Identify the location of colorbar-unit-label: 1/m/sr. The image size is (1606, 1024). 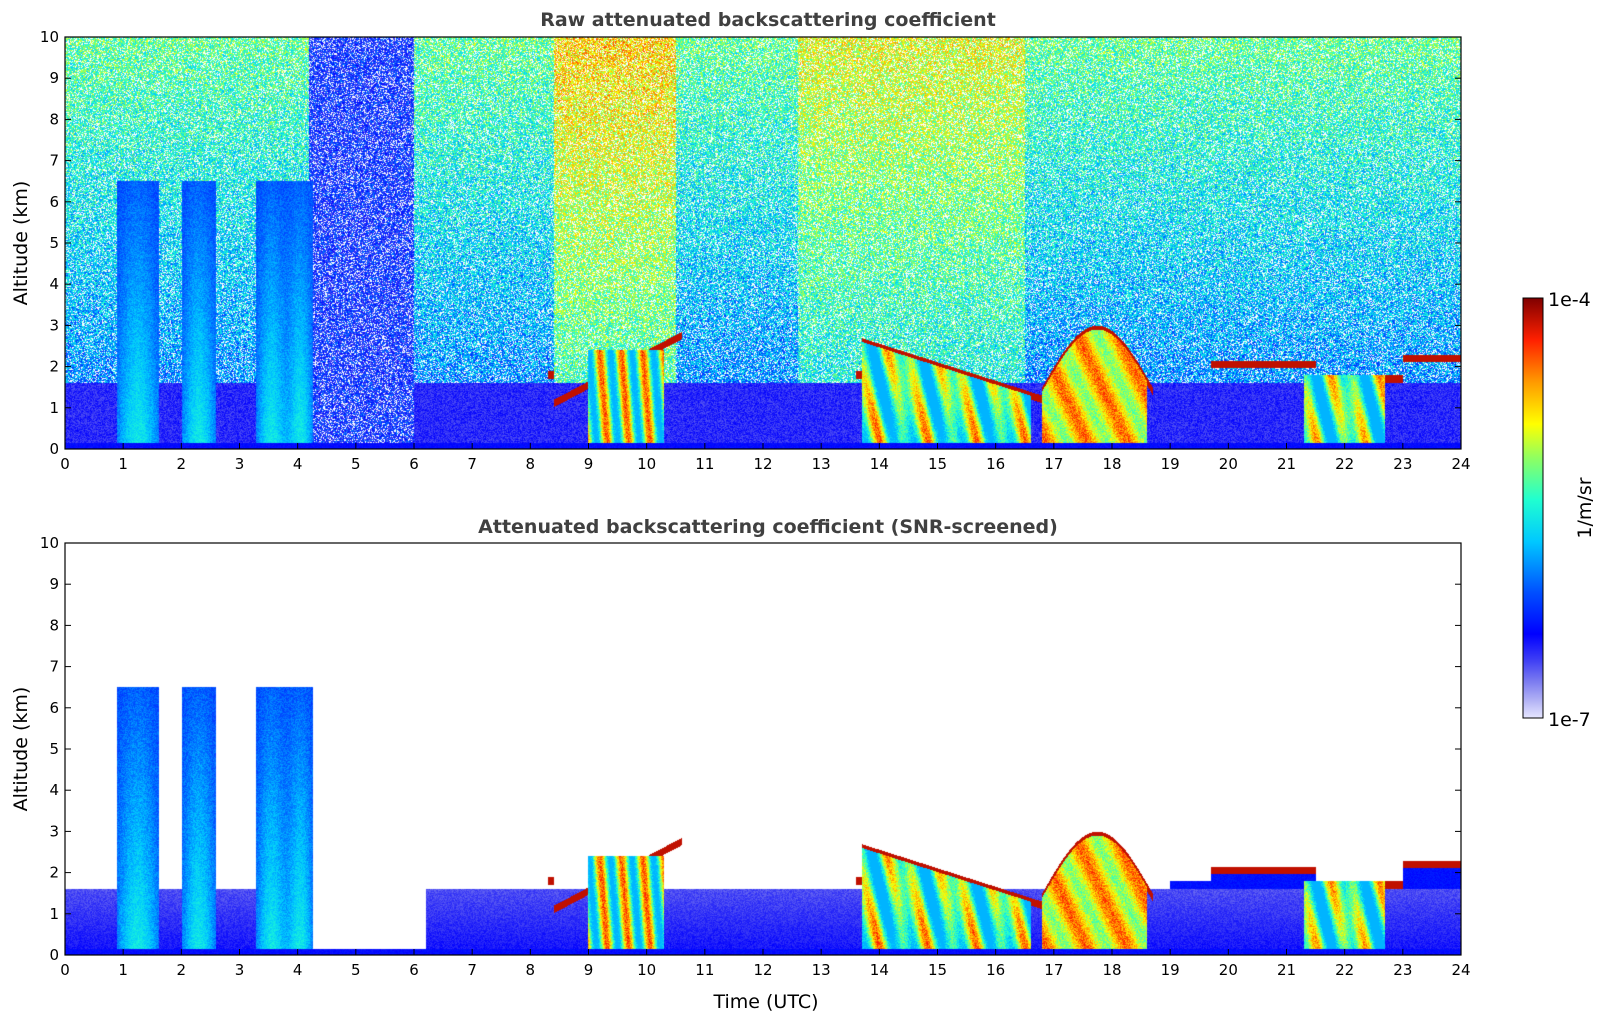
(1585, 507).